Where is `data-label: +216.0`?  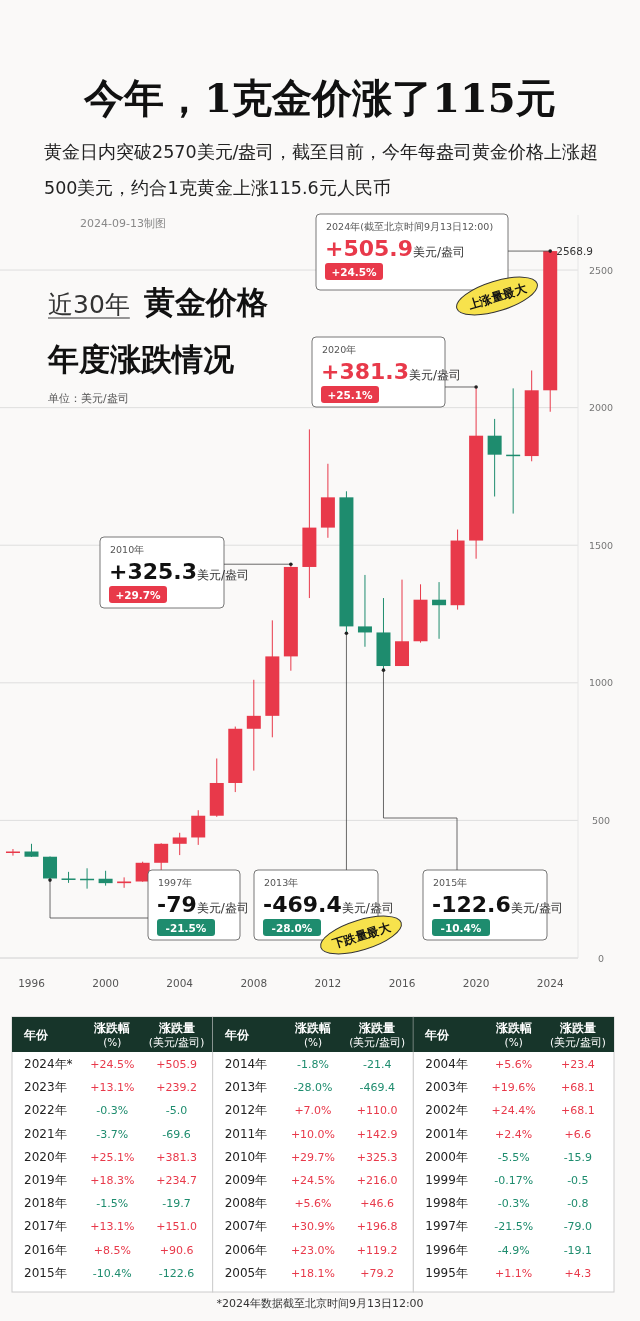
data-label: +216.0 is located at coordinates (377, 1180).